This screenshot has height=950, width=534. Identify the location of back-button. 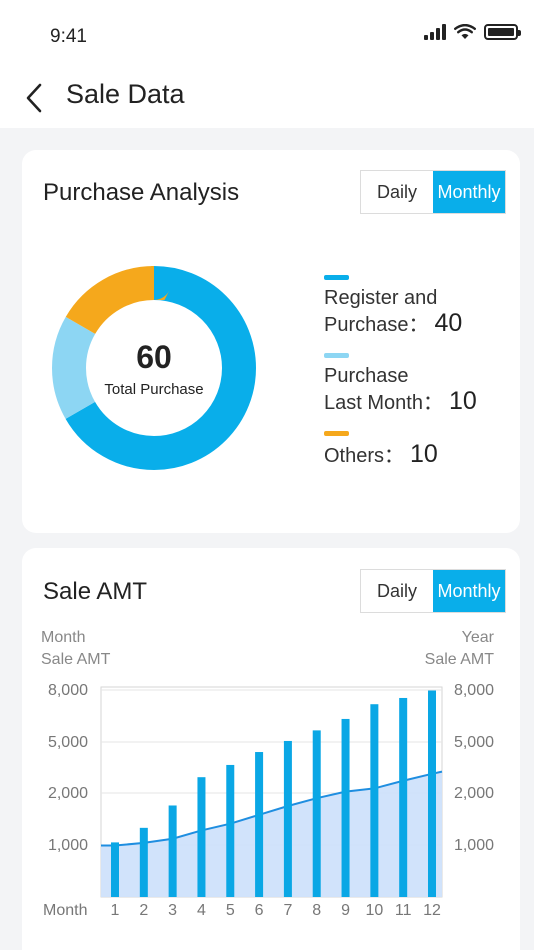
(35, 98).